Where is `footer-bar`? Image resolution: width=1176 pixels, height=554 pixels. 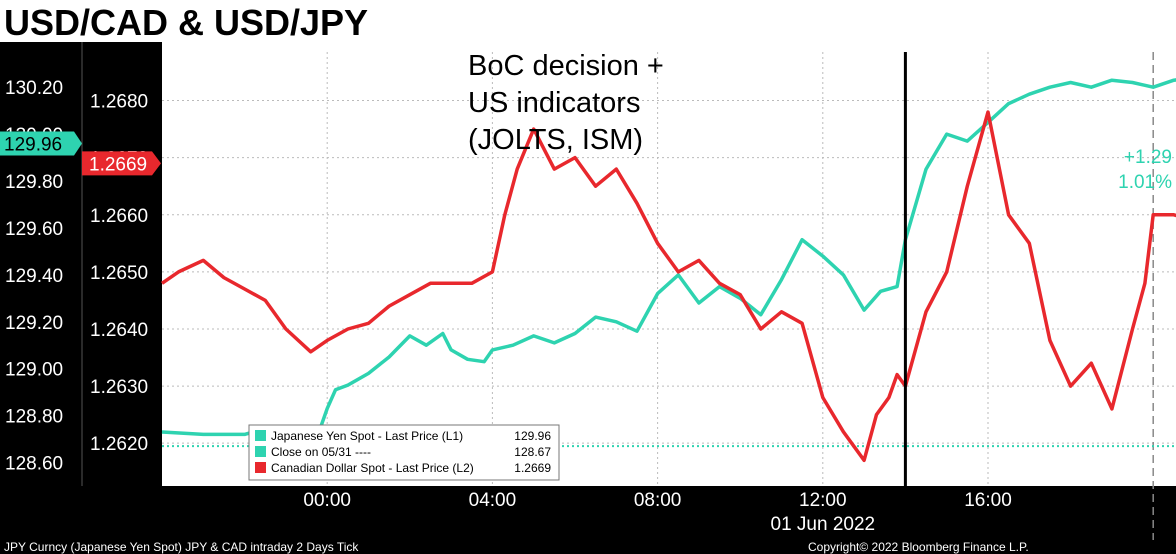
footer-bar is located at coordinates (588, 547).